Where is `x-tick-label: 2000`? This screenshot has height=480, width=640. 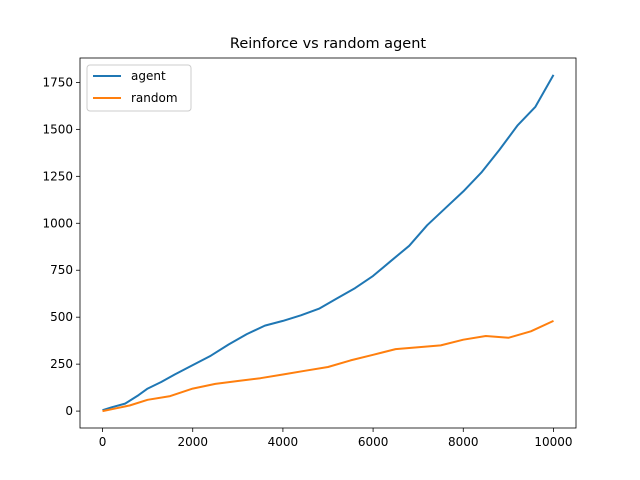 x-tick-label: 2000 is located at coordinates (192, 442).